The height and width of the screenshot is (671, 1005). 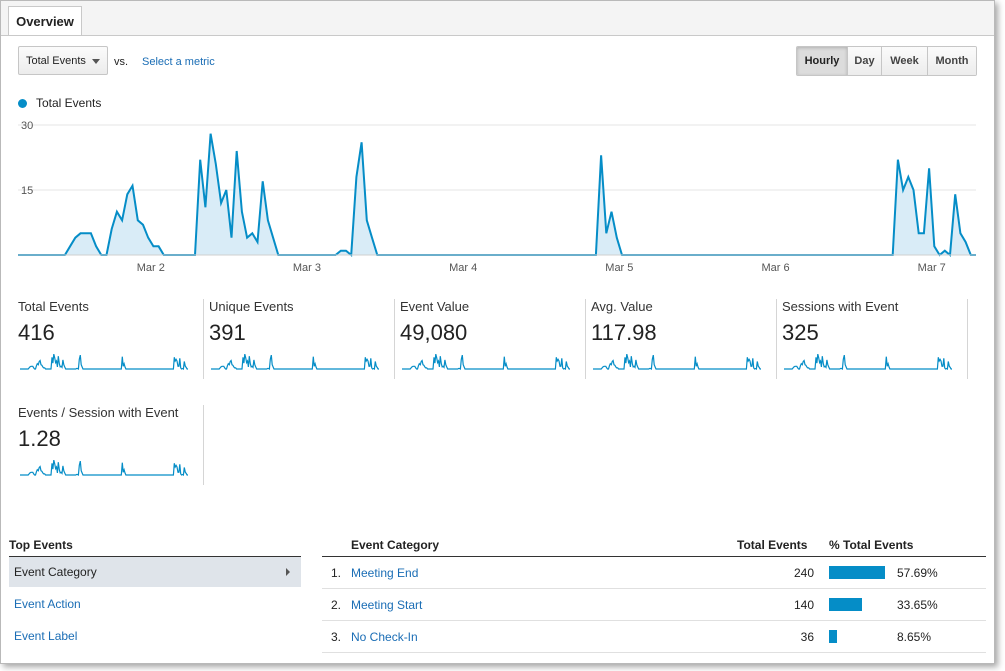 I want to click on row-total: 140, so click(x=803, y=605).